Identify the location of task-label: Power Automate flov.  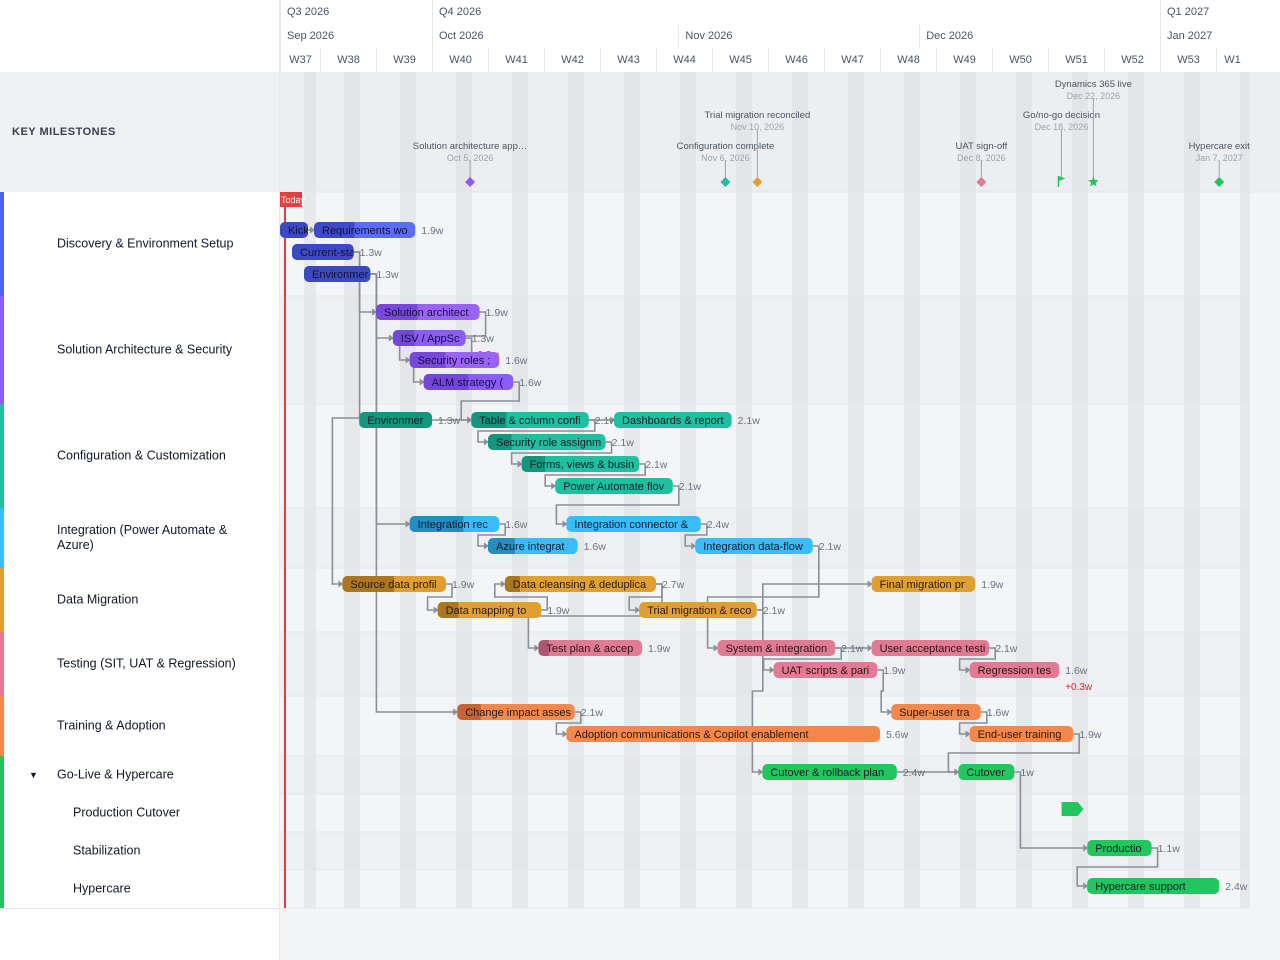
(613, 487).